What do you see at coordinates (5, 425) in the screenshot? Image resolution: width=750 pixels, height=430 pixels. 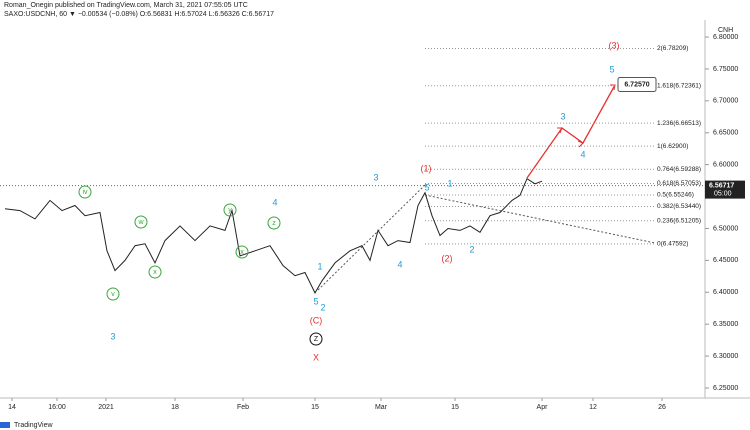 I see `logo` at bounding box center [5, 425].